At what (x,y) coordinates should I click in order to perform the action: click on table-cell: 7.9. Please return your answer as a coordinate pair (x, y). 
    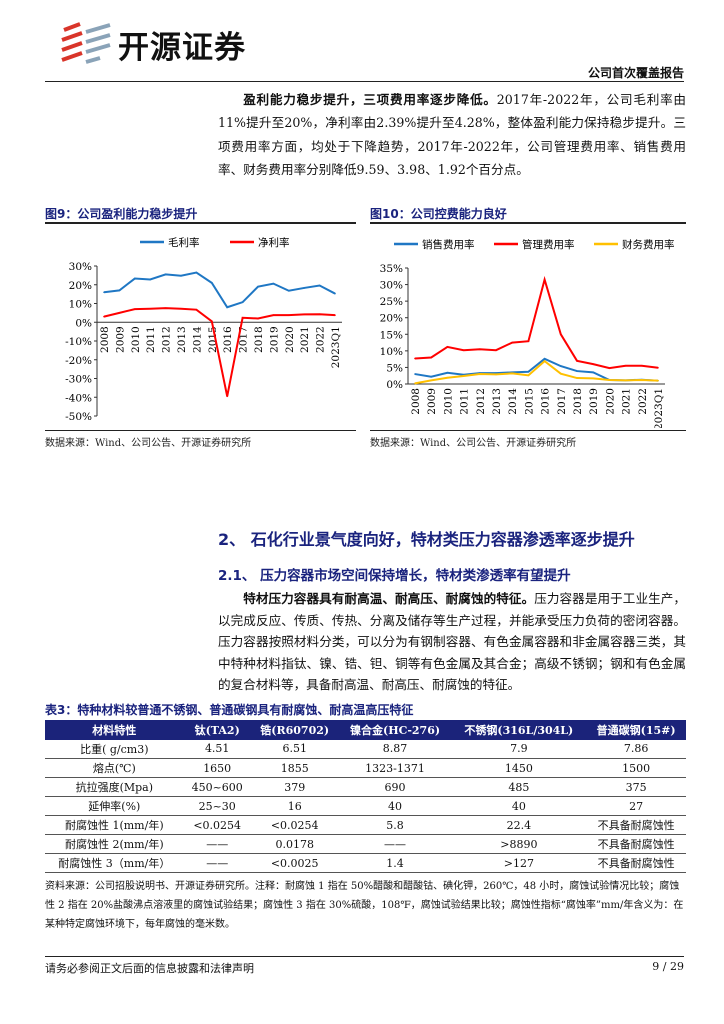
    Looking at the image, I should click on (519, 749).